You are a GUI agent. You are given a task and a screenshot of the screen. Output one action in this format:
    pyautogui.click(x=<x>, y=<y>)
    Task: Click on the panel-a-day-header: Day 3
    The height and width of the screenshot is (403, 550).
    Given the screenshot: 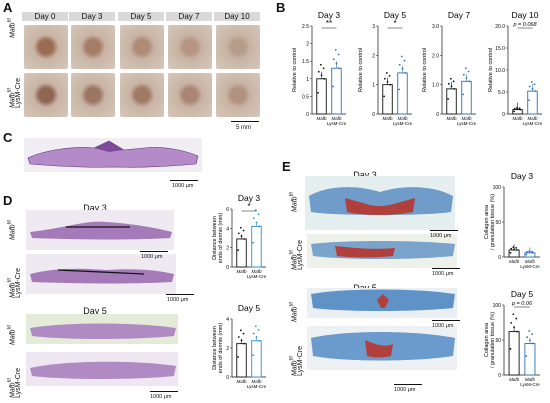 What is the action you would take?
    pyautogui.click(x=92, y=16)
    